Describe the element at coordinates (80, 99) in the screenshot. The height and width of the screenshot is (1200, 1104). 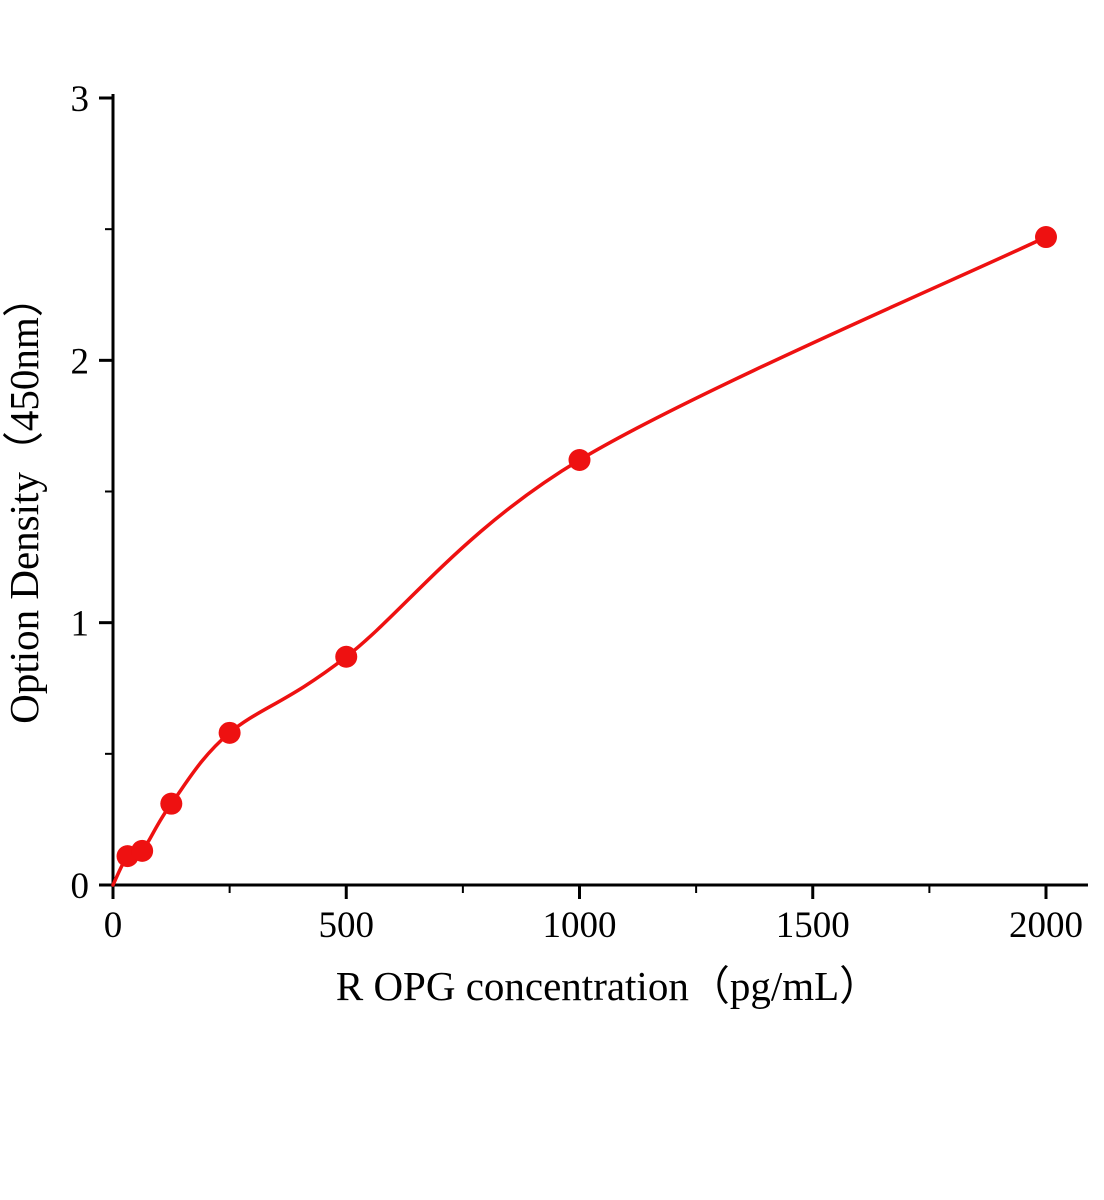
I see `y-tick-label: 3` at that location.